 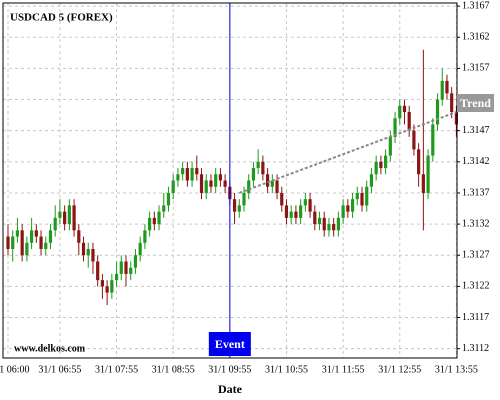 I want to click on trend-label: Trend, so click(x=475, y=103).